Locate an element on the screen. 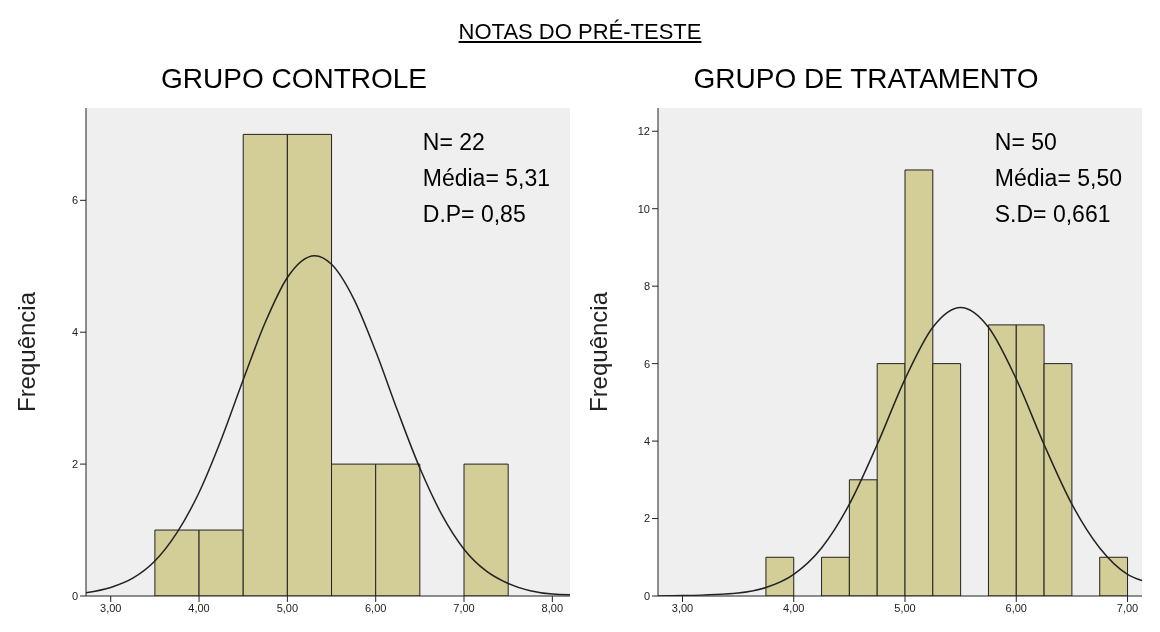 The height and width of the screenshot is (632, 1160). chart-subtitle: NOTAS DO PRÉ-TESTE is located at coordinates (580, 31).